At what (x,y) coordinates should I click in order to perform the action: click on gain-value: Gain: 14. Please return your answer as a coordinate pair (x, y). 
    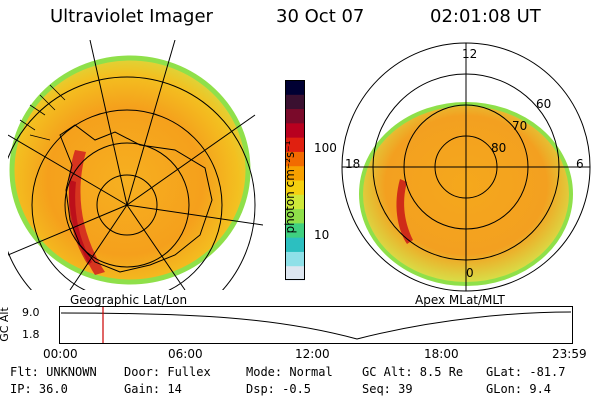
    Looking at the image, I should click on (153, 389).